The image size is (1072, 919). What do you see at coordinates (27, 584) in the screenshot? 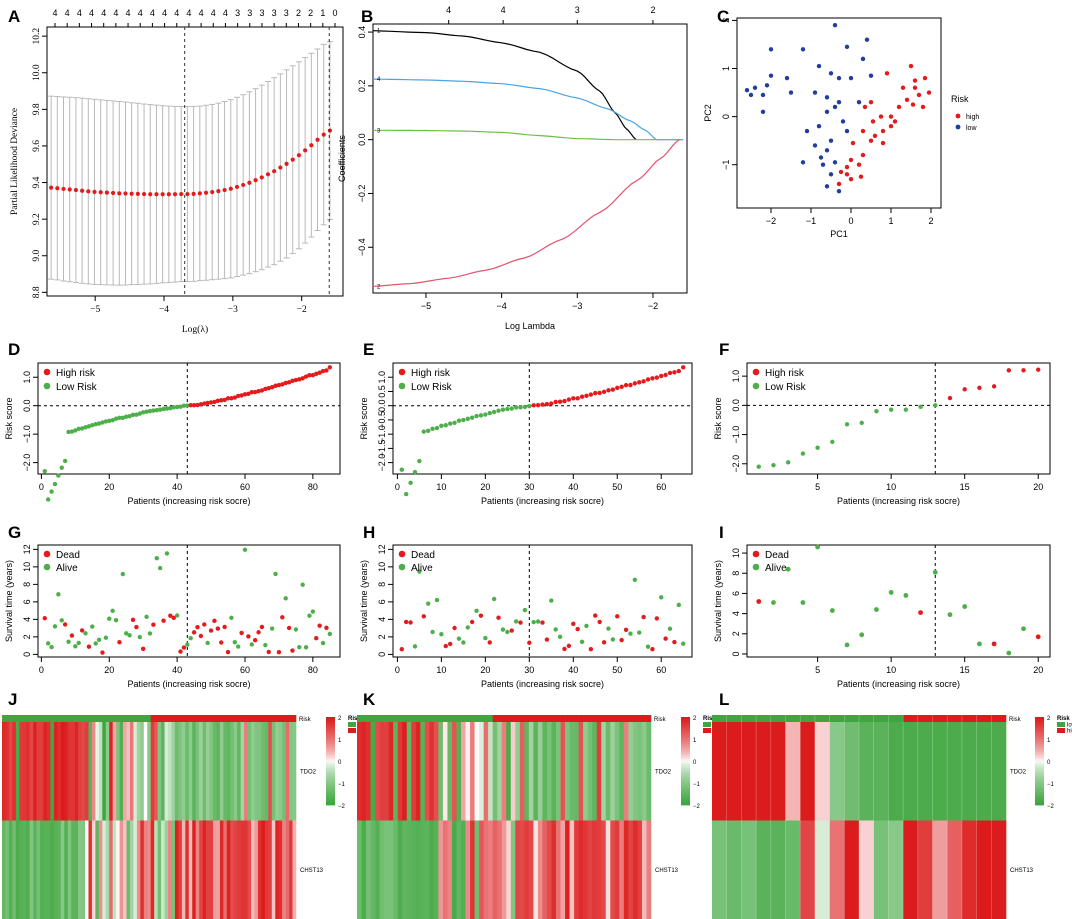
I see `y-tick-label: 8` at bounding box center [27, 584].